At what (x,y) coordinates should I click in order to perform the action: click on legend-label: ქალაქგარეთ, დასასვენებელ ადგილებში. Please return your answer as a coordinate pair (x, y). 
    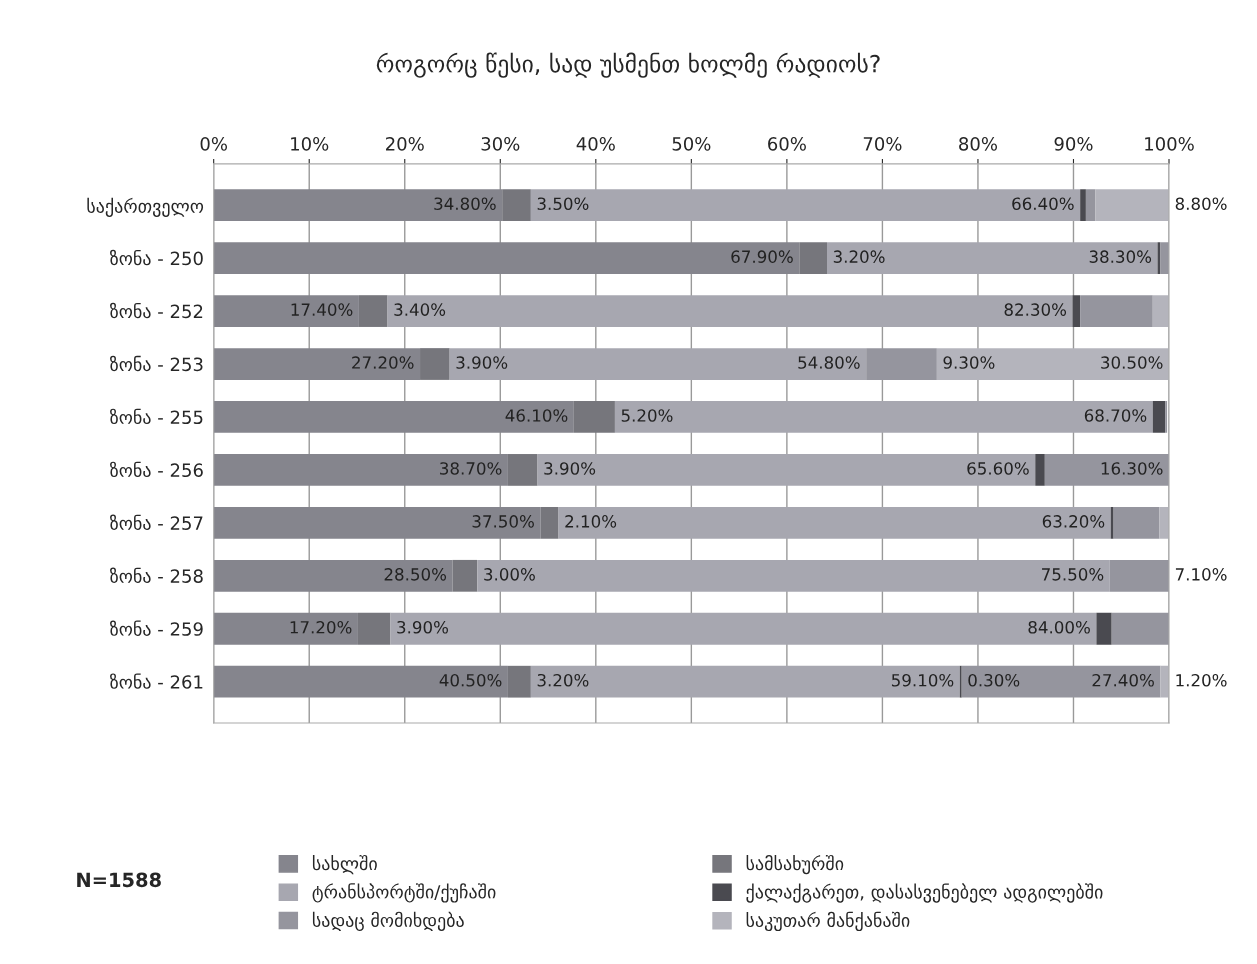
    Looking at the image, I should click on (924, 893).